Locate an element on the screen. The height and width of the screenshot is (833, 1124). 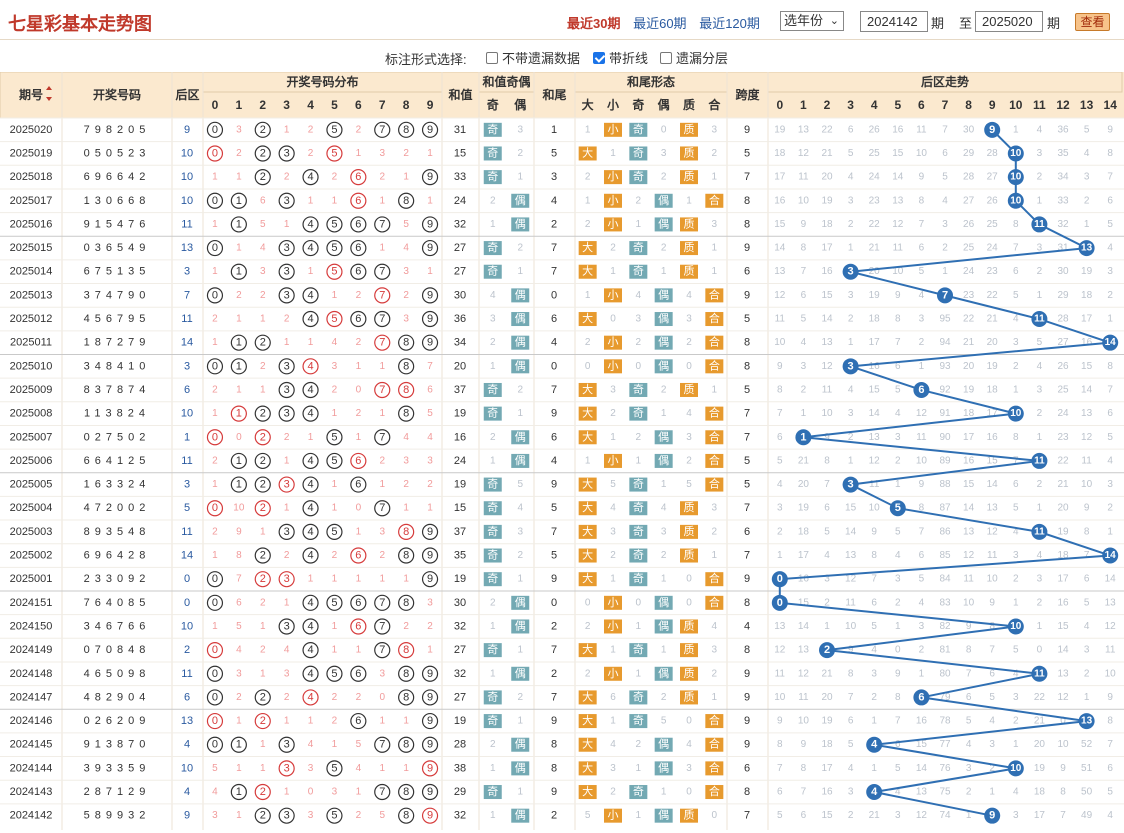
back-trend-miss: 80 is located at coordinates (945, 673).